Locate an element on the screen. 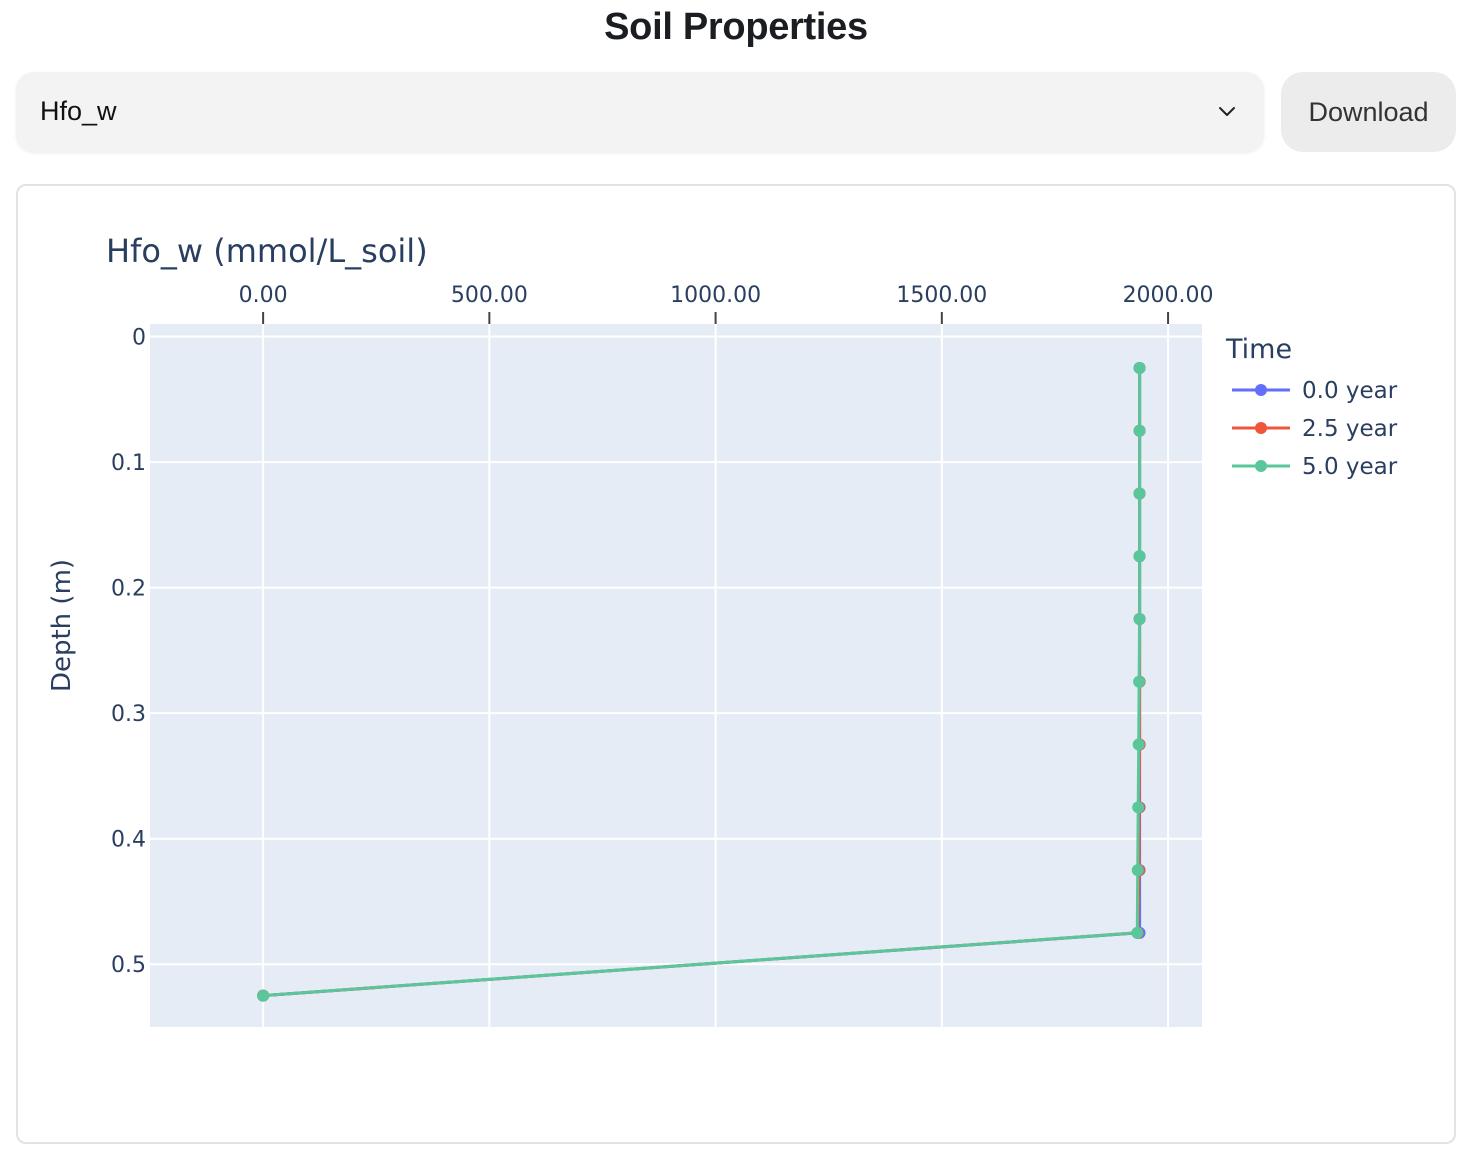 The height and width of the screenshot is (1170, 1472). y-tick-label: 0.2 is located at coordinates (128, 589).